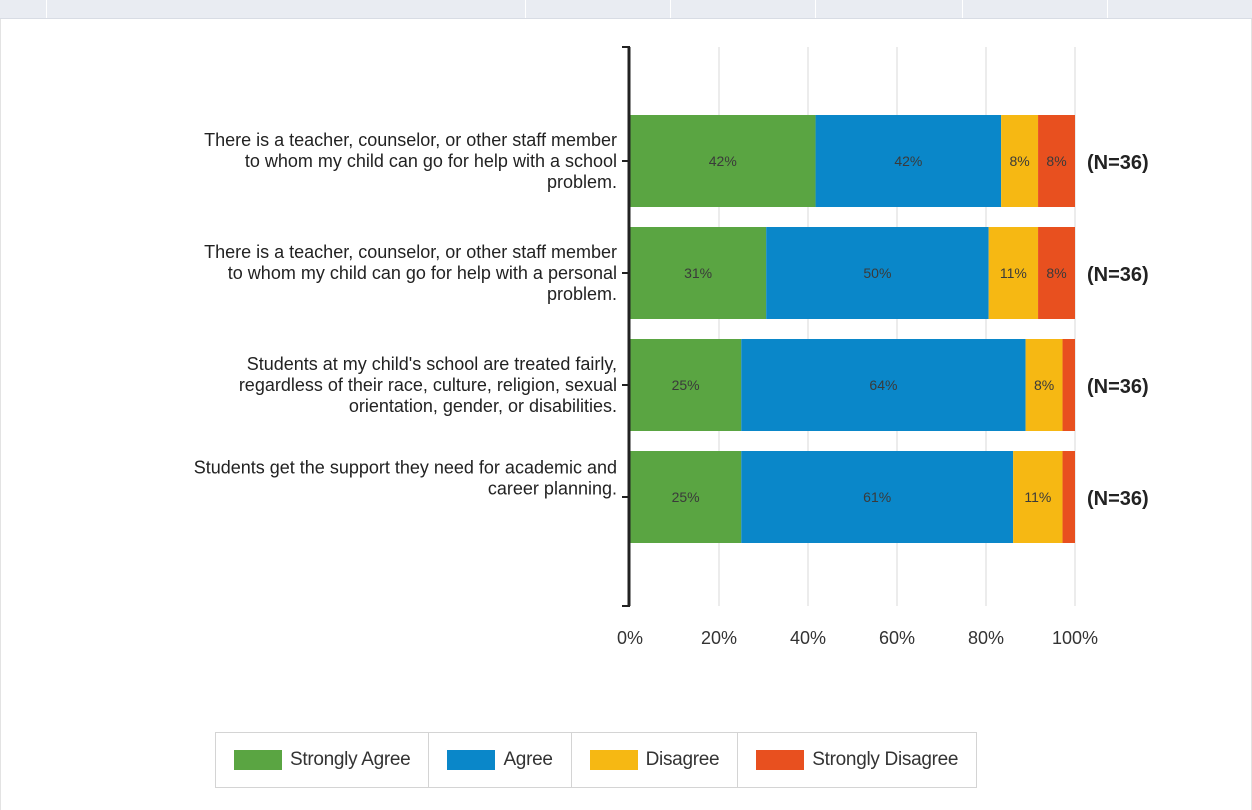 Image resolution: width=1252 pixels, height=810 pixels. Describe the element at coordinates (719, 638) in the screenshot. I see `x-tick-label: 20%` at that location.